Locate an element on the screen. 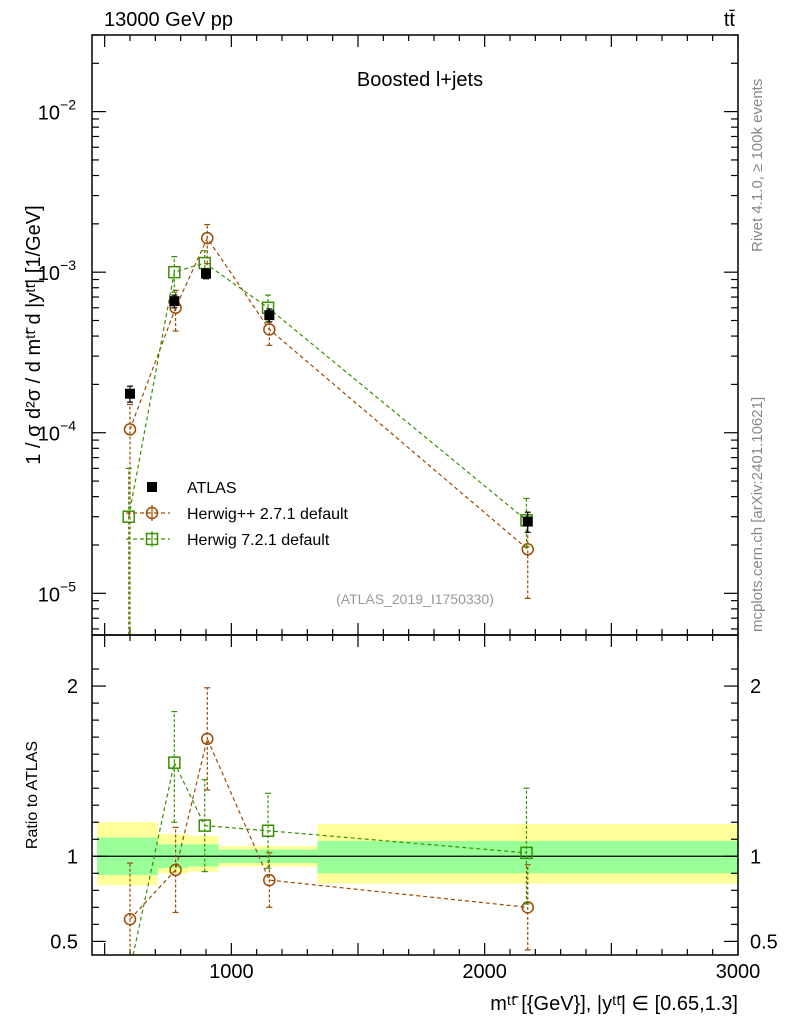 The width and height of the screenshot is (786, 1024). y-tick-label-exponent: −5 is located at coordinates (68, 586).